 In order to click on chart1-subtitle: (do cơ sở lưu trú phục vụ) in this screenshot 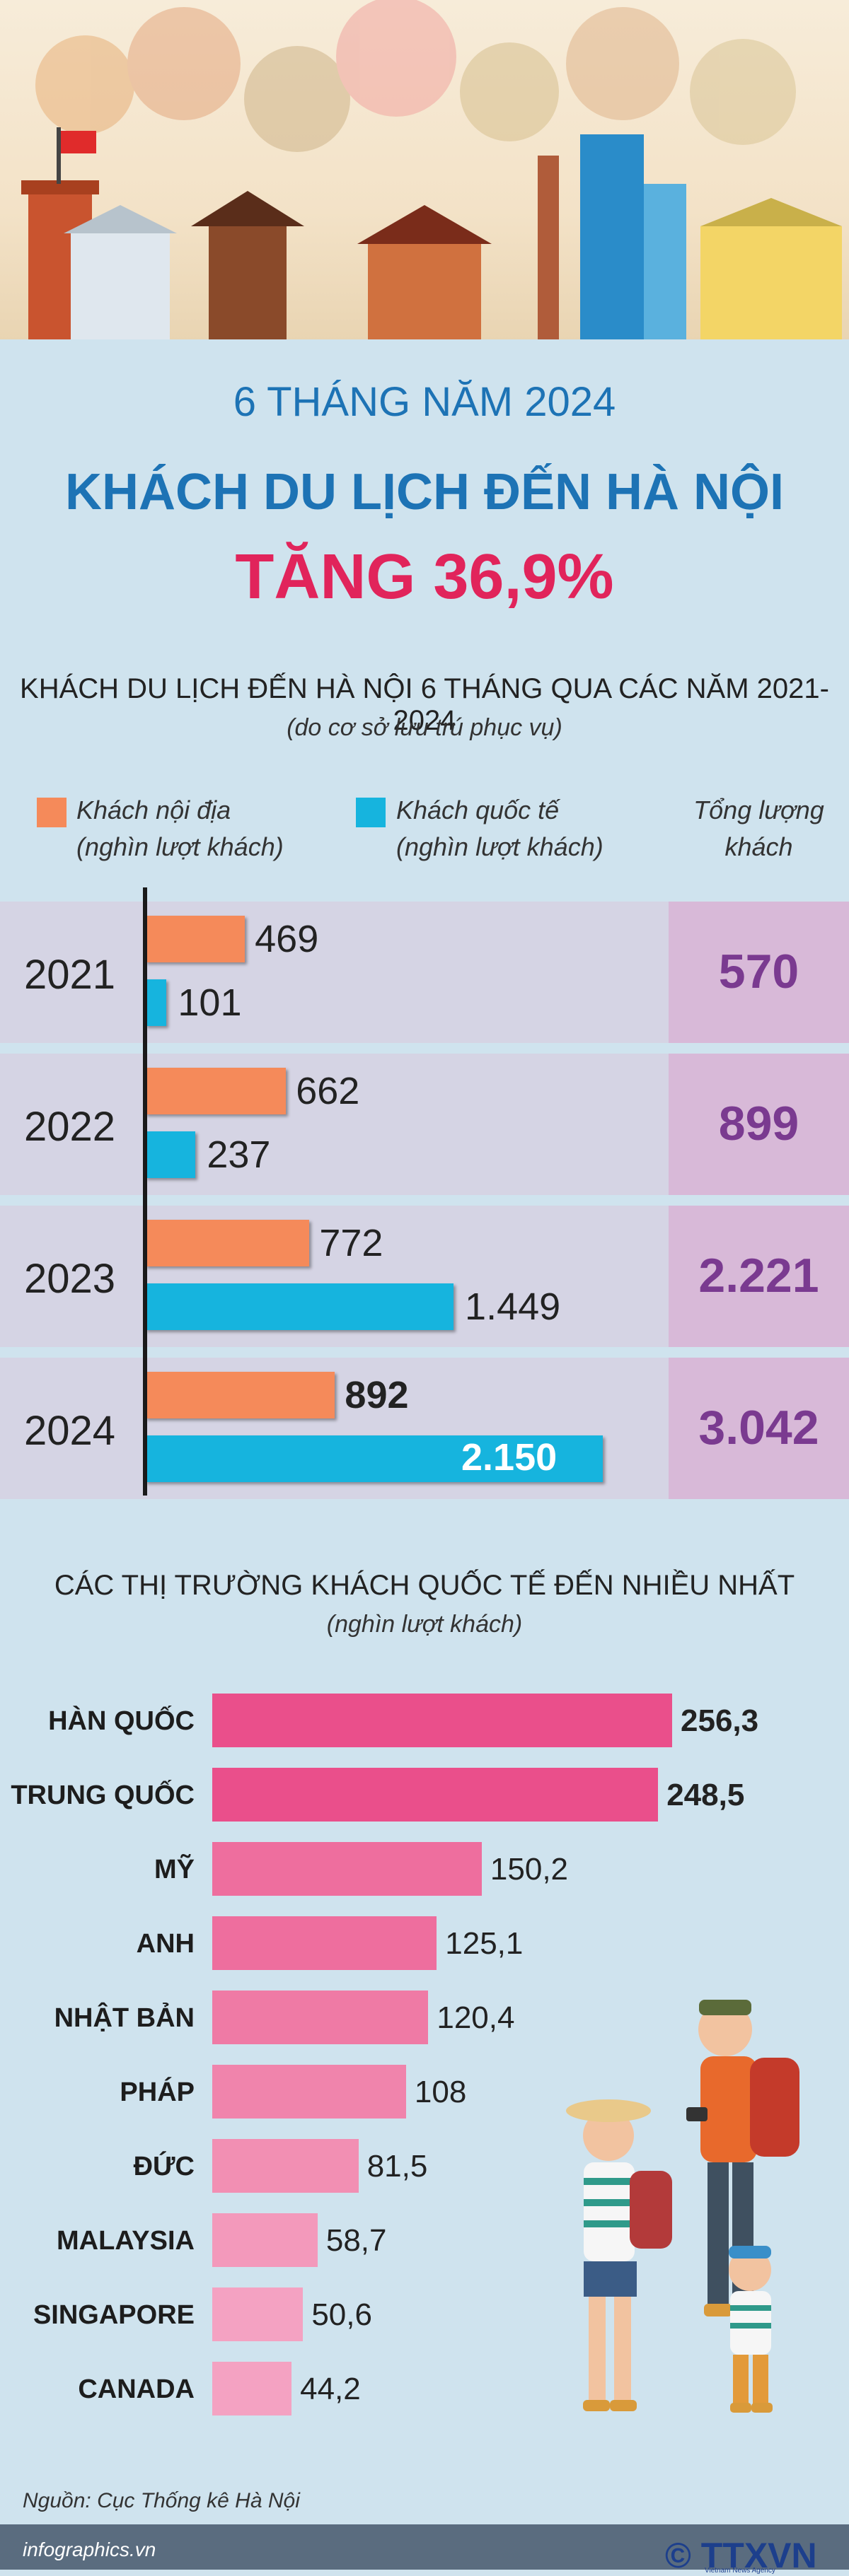, I will do `click(424, 727)`.